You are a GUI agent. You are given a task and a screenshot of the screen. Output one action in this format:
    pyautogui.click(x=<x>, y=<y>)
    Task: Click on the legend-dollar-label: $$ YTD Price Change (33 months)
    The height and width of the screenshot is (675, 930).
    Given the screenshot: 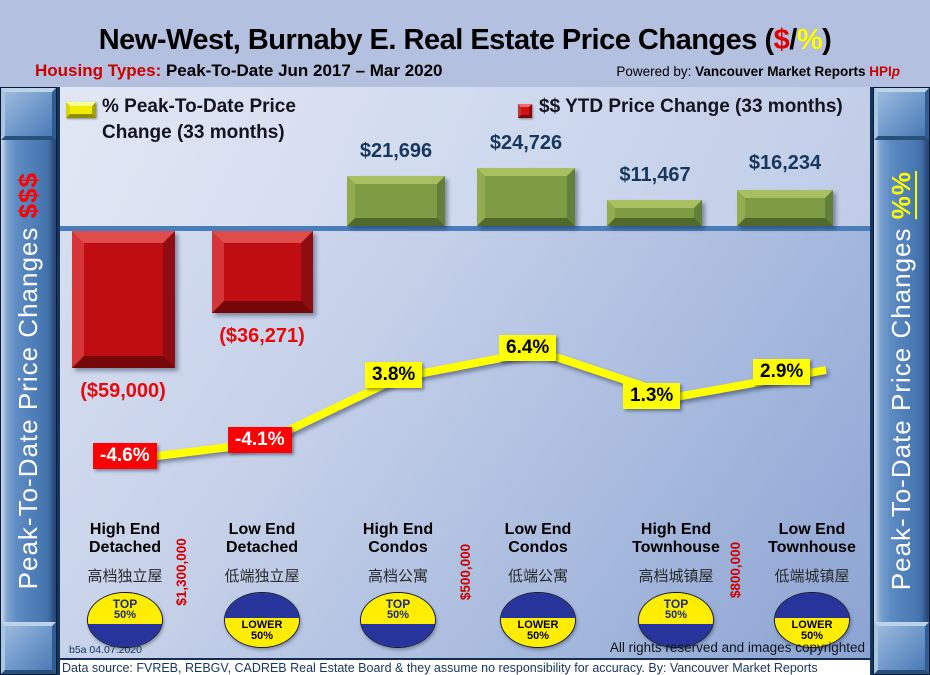 What is the action you would take?
    pyautogui.click(x=691, y=106)
    